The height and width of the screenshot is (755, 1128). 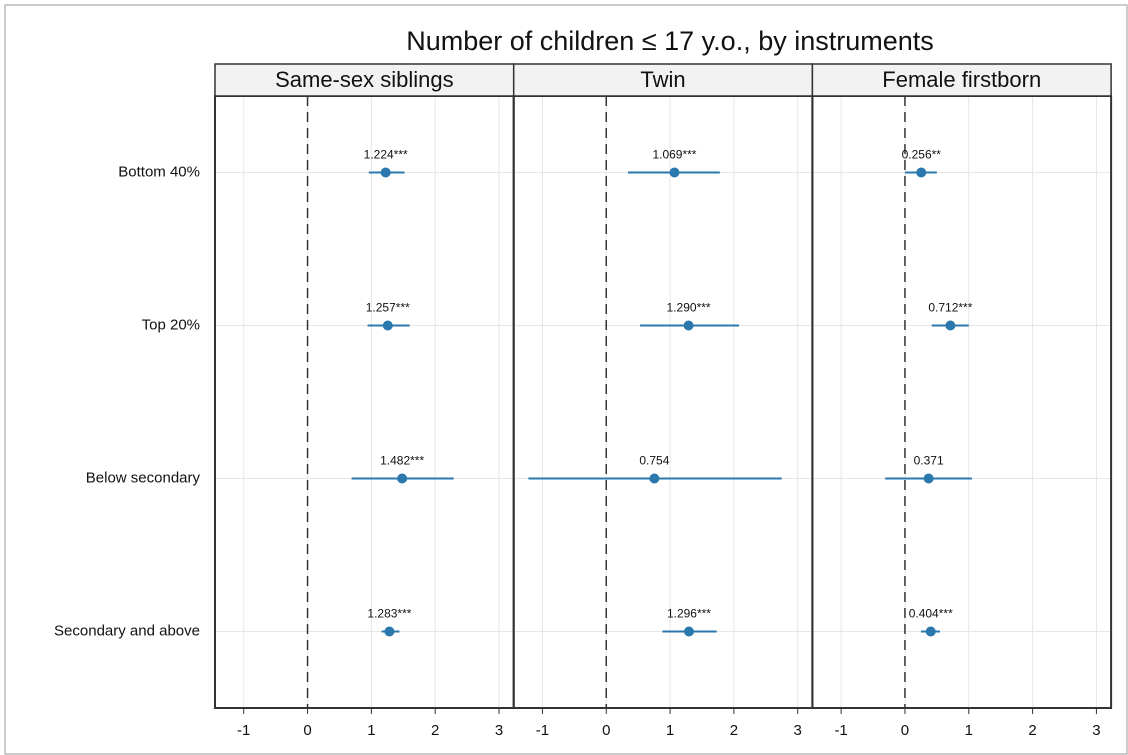 I want to click on panel-title: Same-sex siblings, so click(x=364, y=79).